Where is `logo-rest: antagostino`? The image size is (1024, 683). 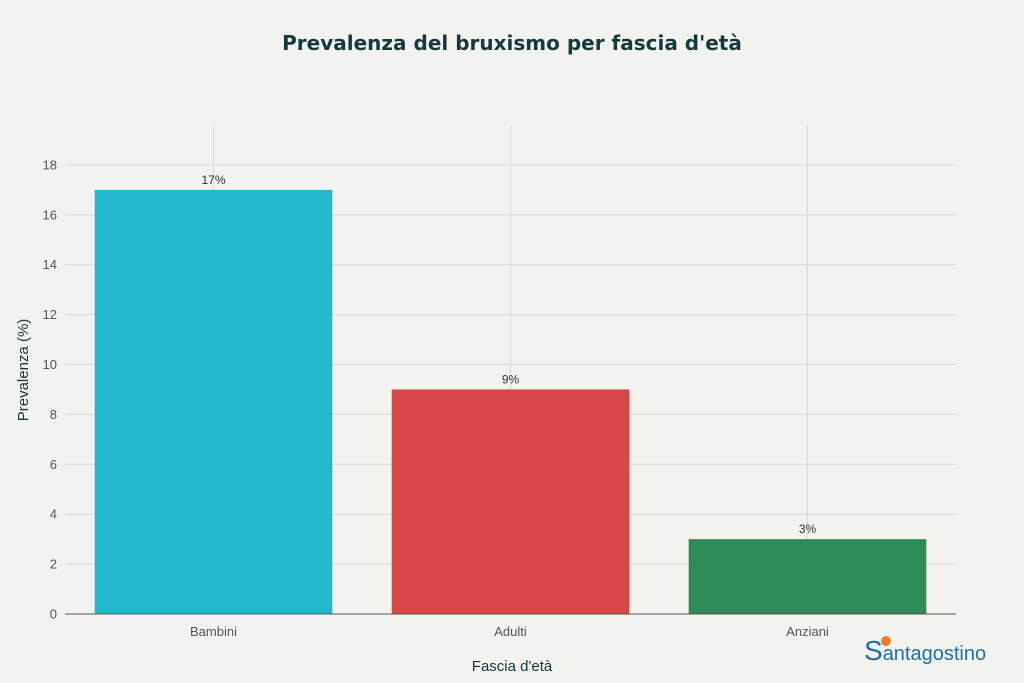
logo-rest: antagostino is located at coordinates (934, 654).